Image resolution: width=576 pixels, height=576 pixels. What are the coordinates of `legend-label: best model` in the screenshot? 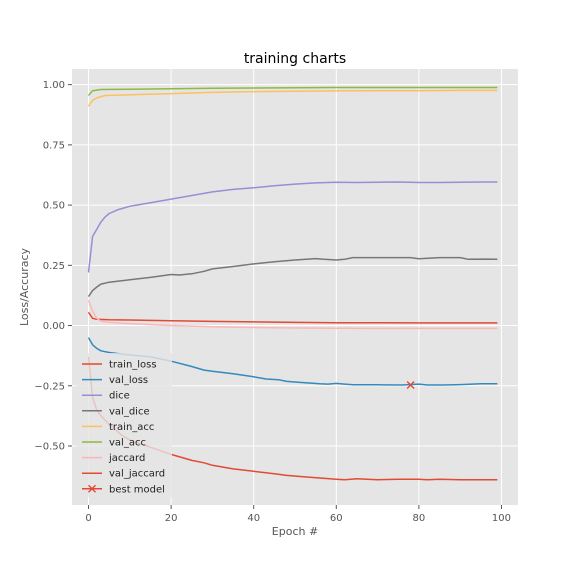 It's located at (137, 489).